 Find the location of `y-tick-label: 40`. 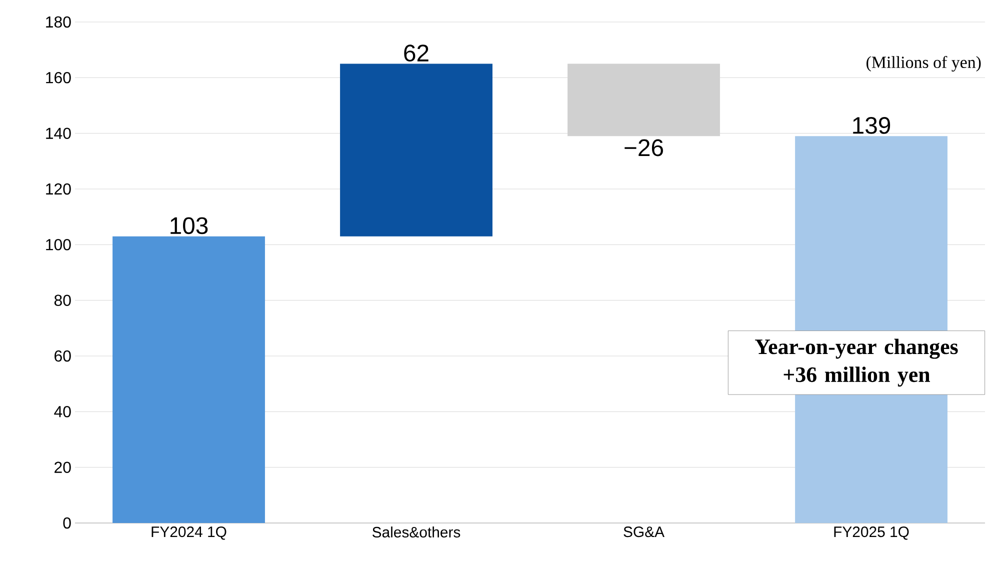

y-tick-label: 40 is located at coordinates (62, 412).